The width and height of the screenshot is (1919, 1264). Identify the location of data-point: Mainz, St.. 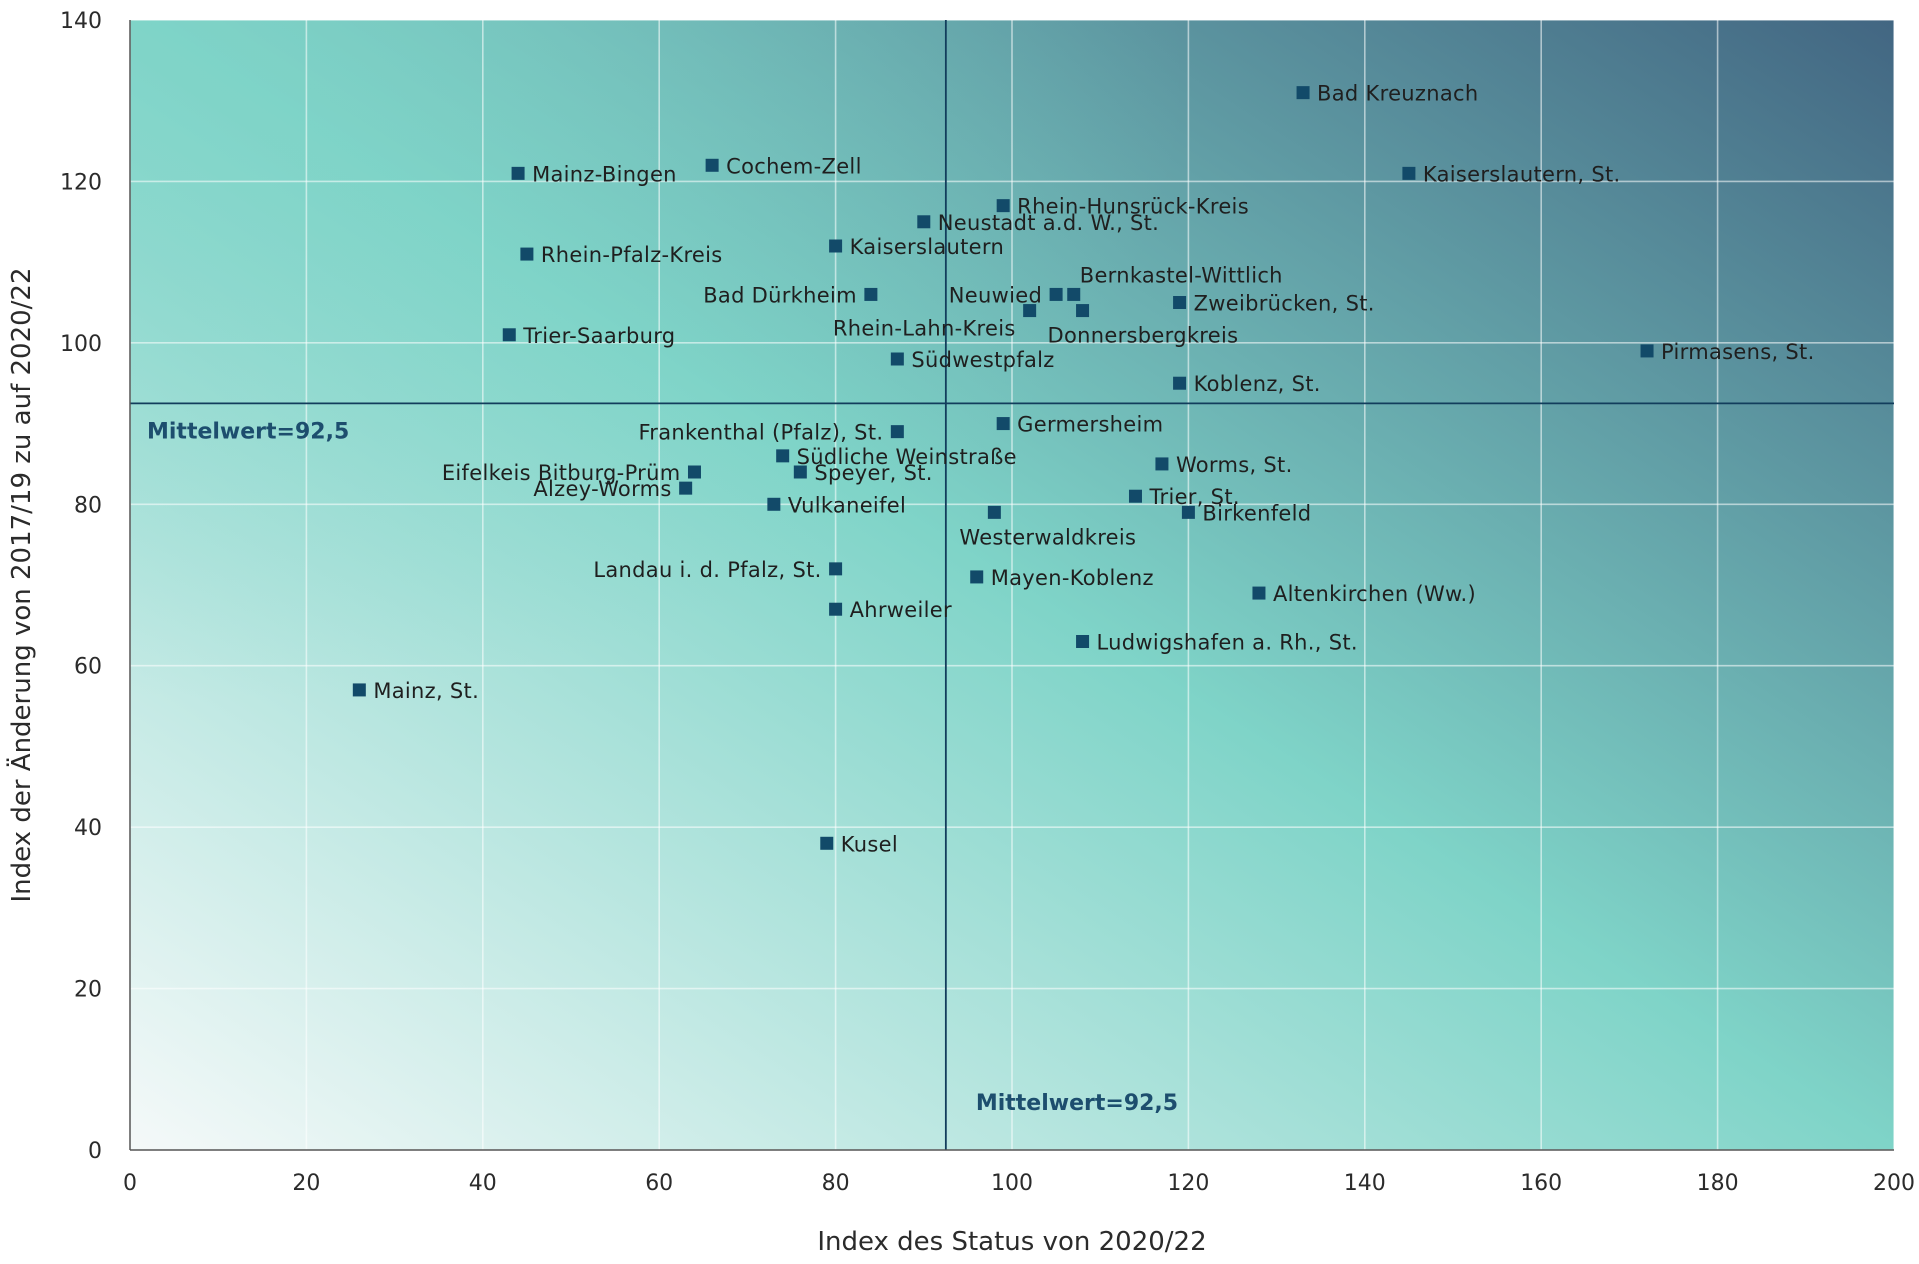
(415, 691).